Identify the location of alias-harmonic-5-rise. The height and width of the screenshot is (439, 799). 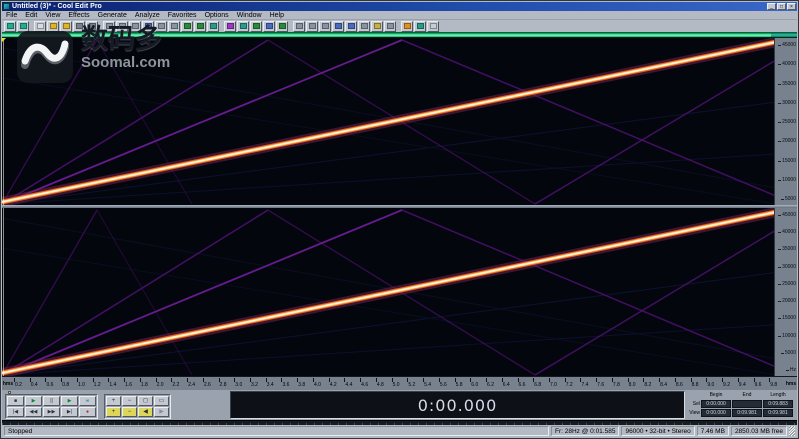
(50, 122).